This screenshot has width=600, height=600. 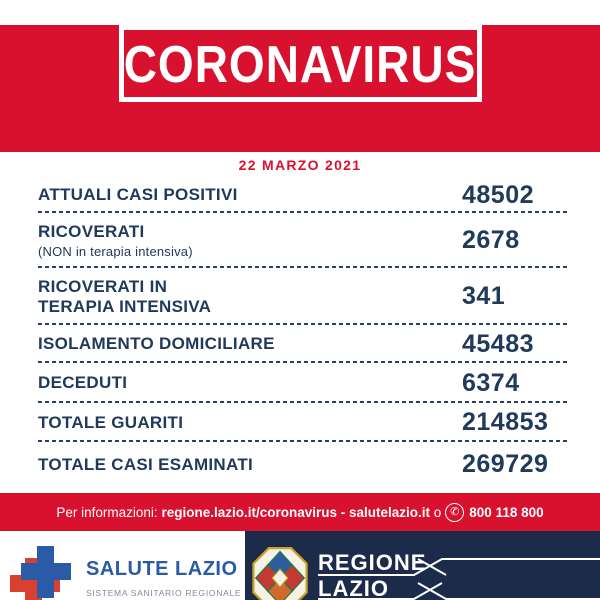 I want to click on table-row: ISOLAMENTO DOMICILIARE 45483, so click(x=302, y=344).